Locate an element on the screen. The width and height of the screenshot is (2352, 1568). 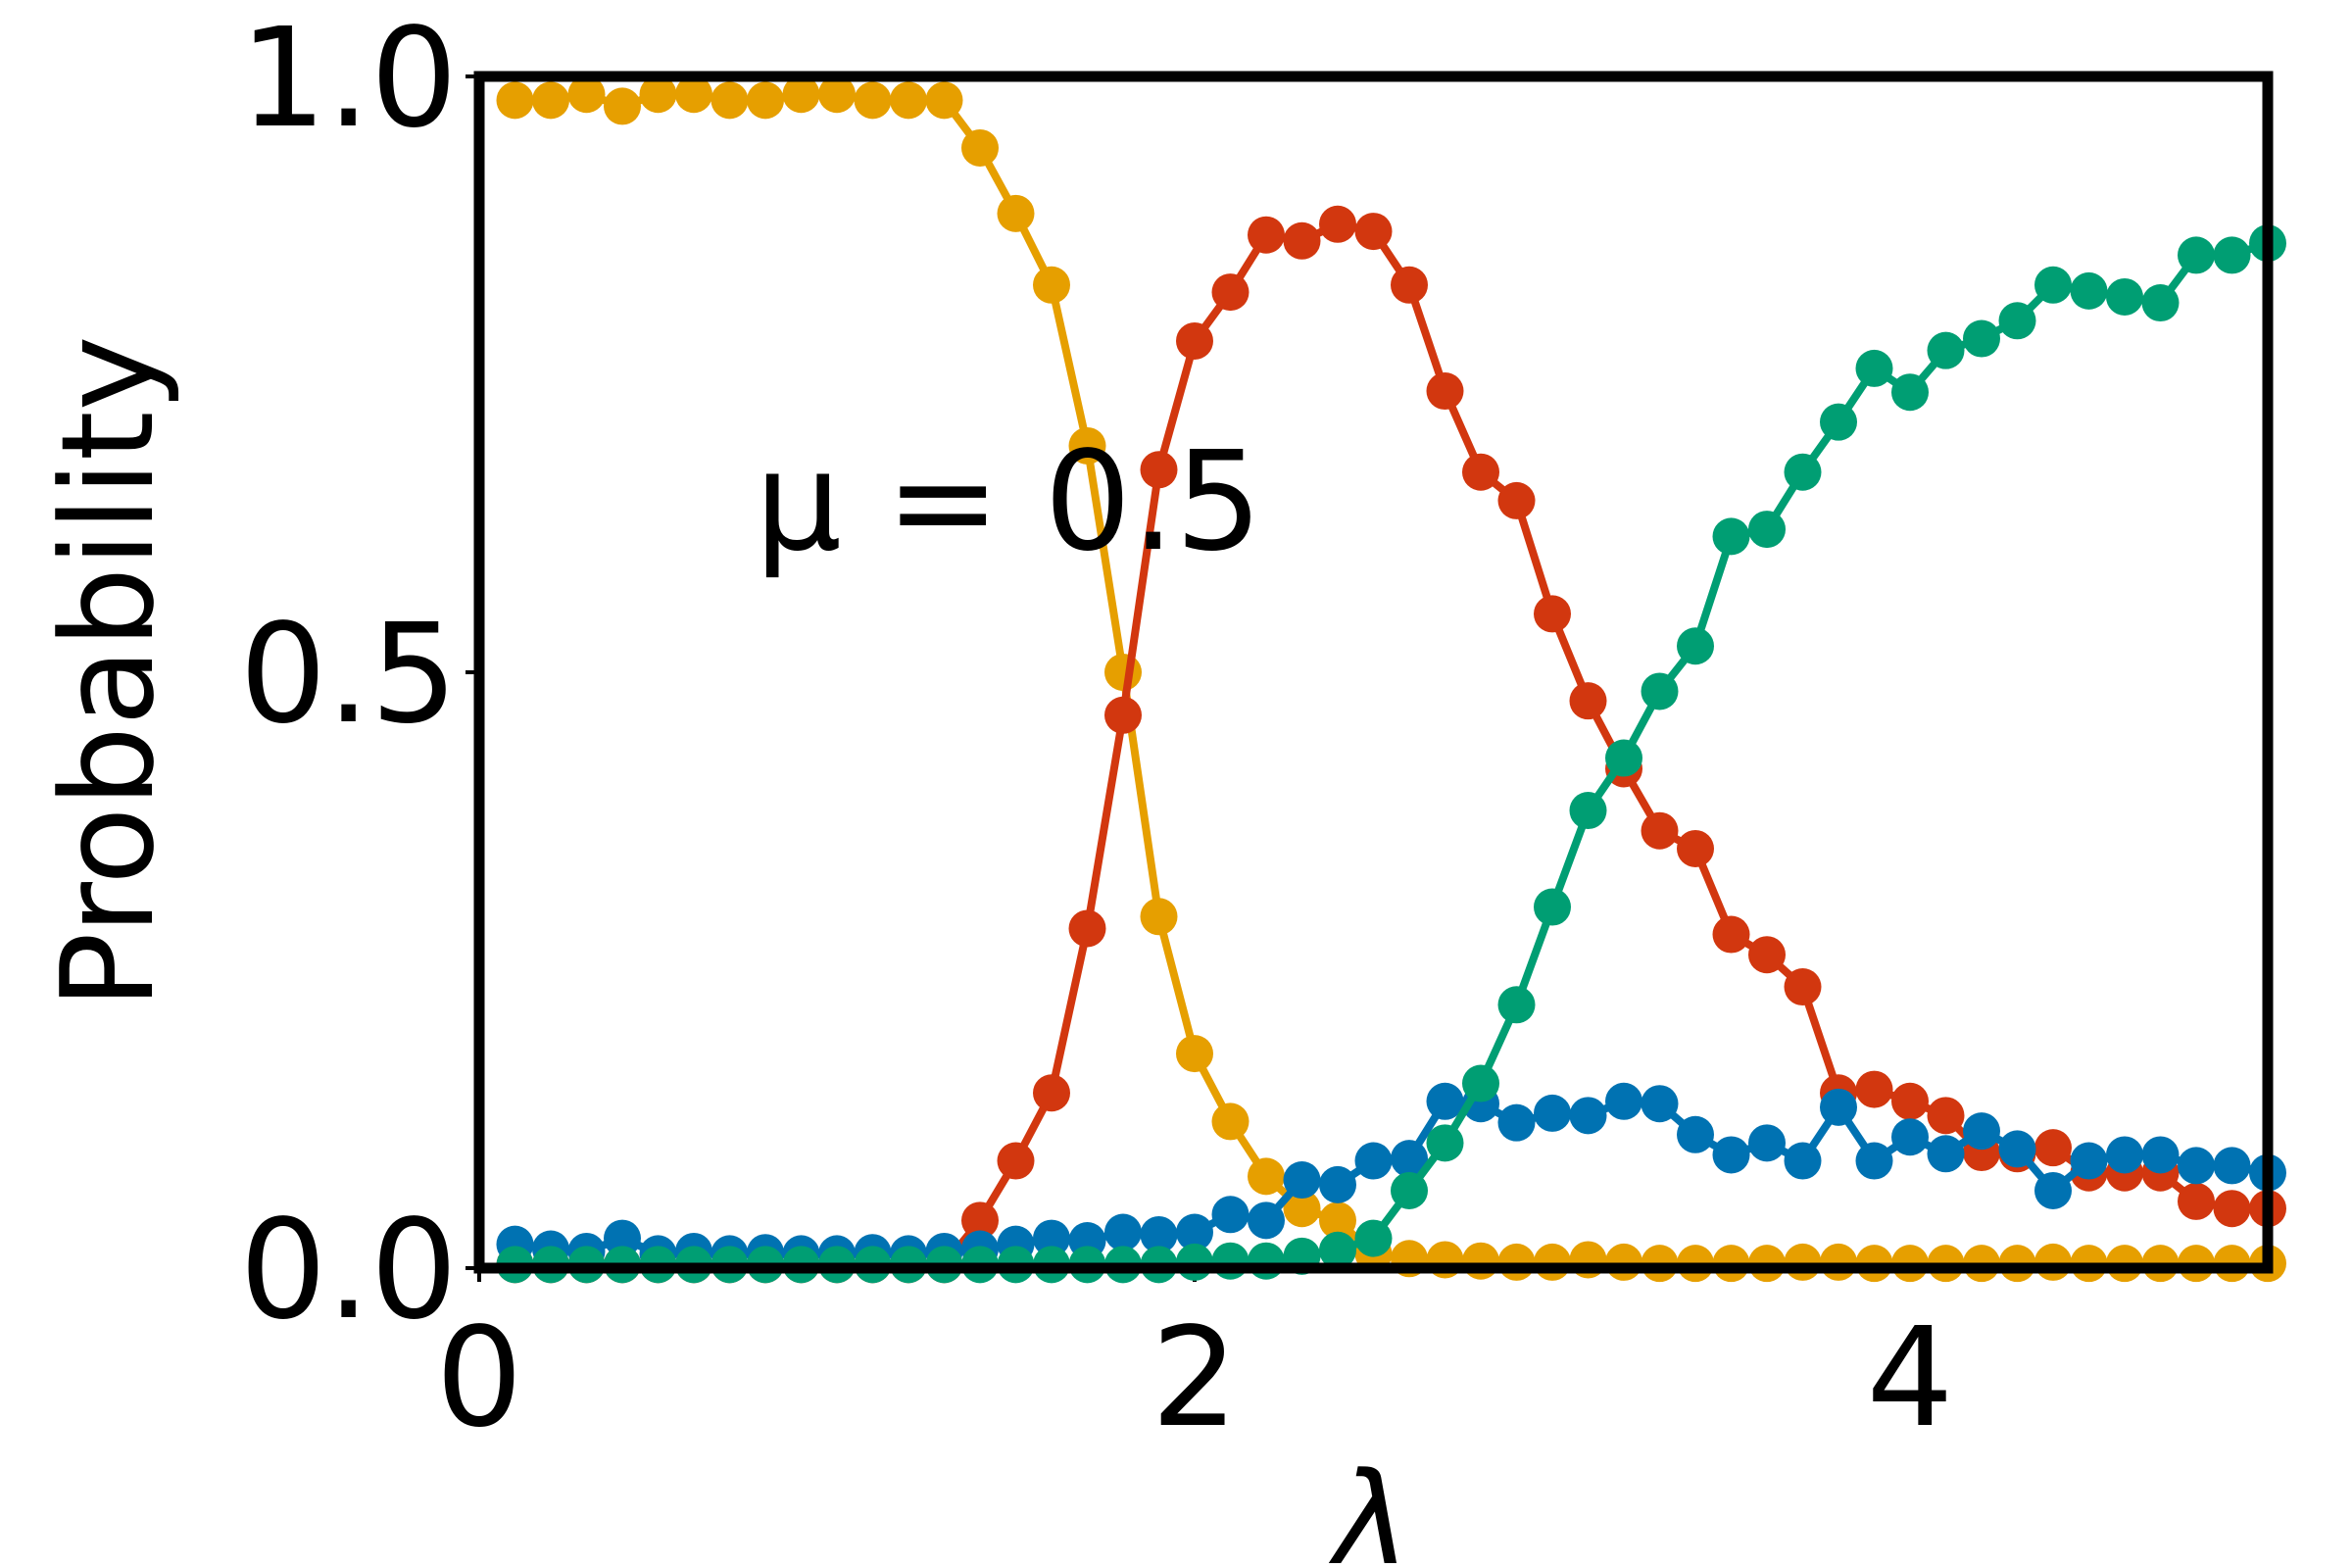
annotation: μ = 0.5 is located at coordinates (1008, 502).